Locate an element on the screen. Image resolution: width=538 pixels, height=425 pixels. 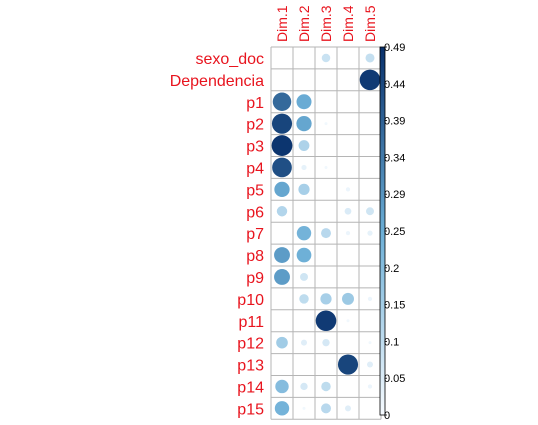
cell-circle-p8-Dim.1 is located at coordinates (282, 255).